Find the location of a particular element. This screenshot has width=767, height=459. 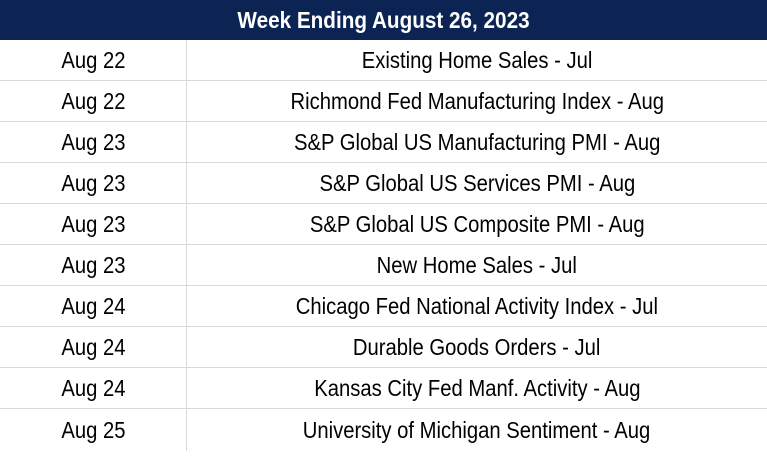

event-cell: Kansas City Fed Manf. Activity - Aug is located at coordinates (477, 388).